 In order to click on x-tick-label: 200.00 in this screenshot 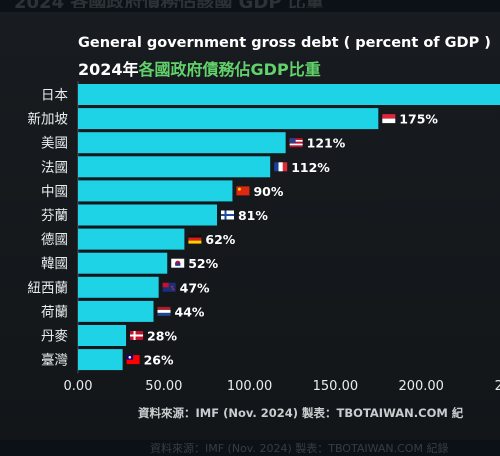, I will do `click(421, 386)`.